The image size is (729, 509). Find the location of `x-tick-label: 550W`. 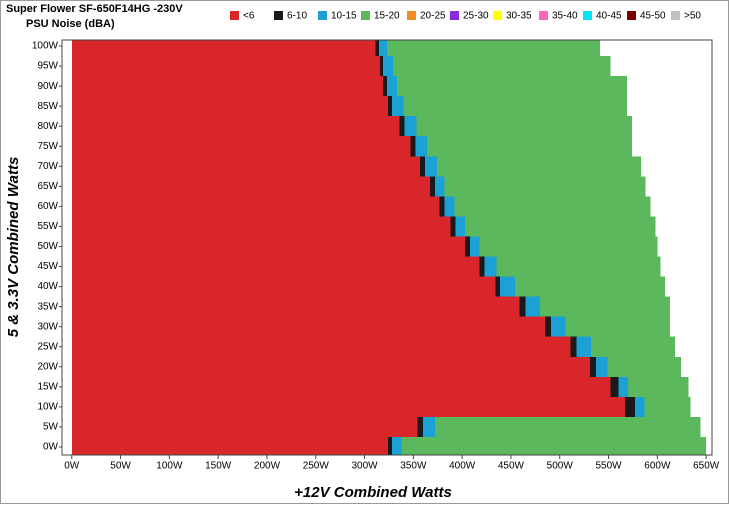

x-tick-label: 550W is located at coordinates (608, 466).